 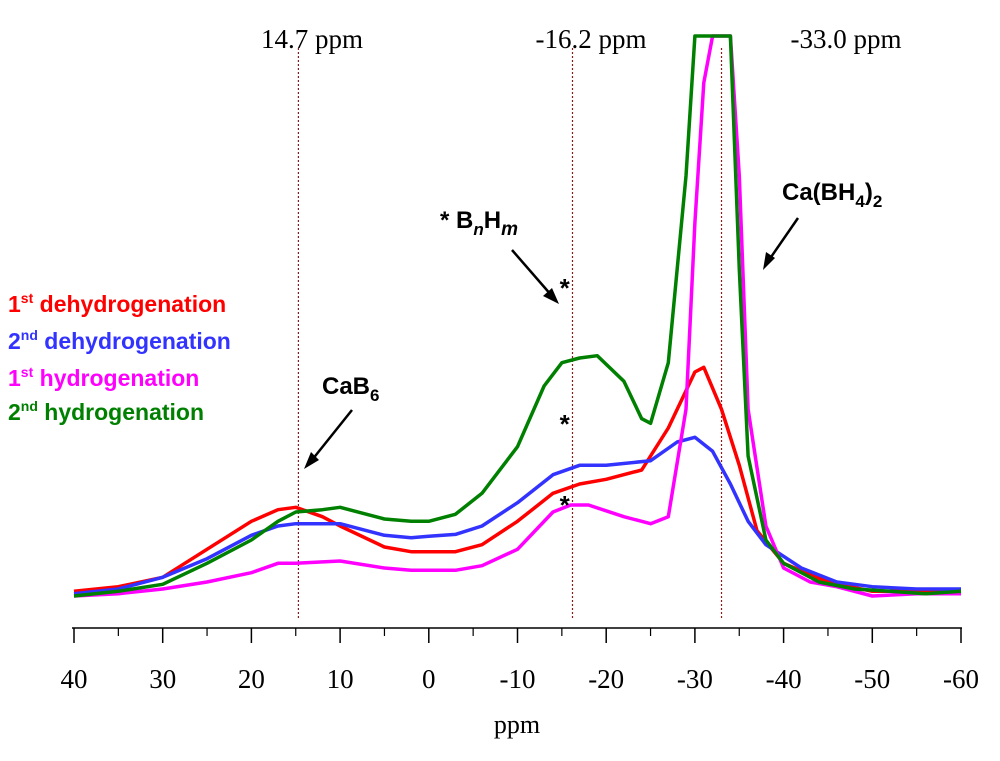 What do you see at coordinates (251, 679) in the screenshot?
I see `x-tick-label: 20` at bounding box center [251, 679].